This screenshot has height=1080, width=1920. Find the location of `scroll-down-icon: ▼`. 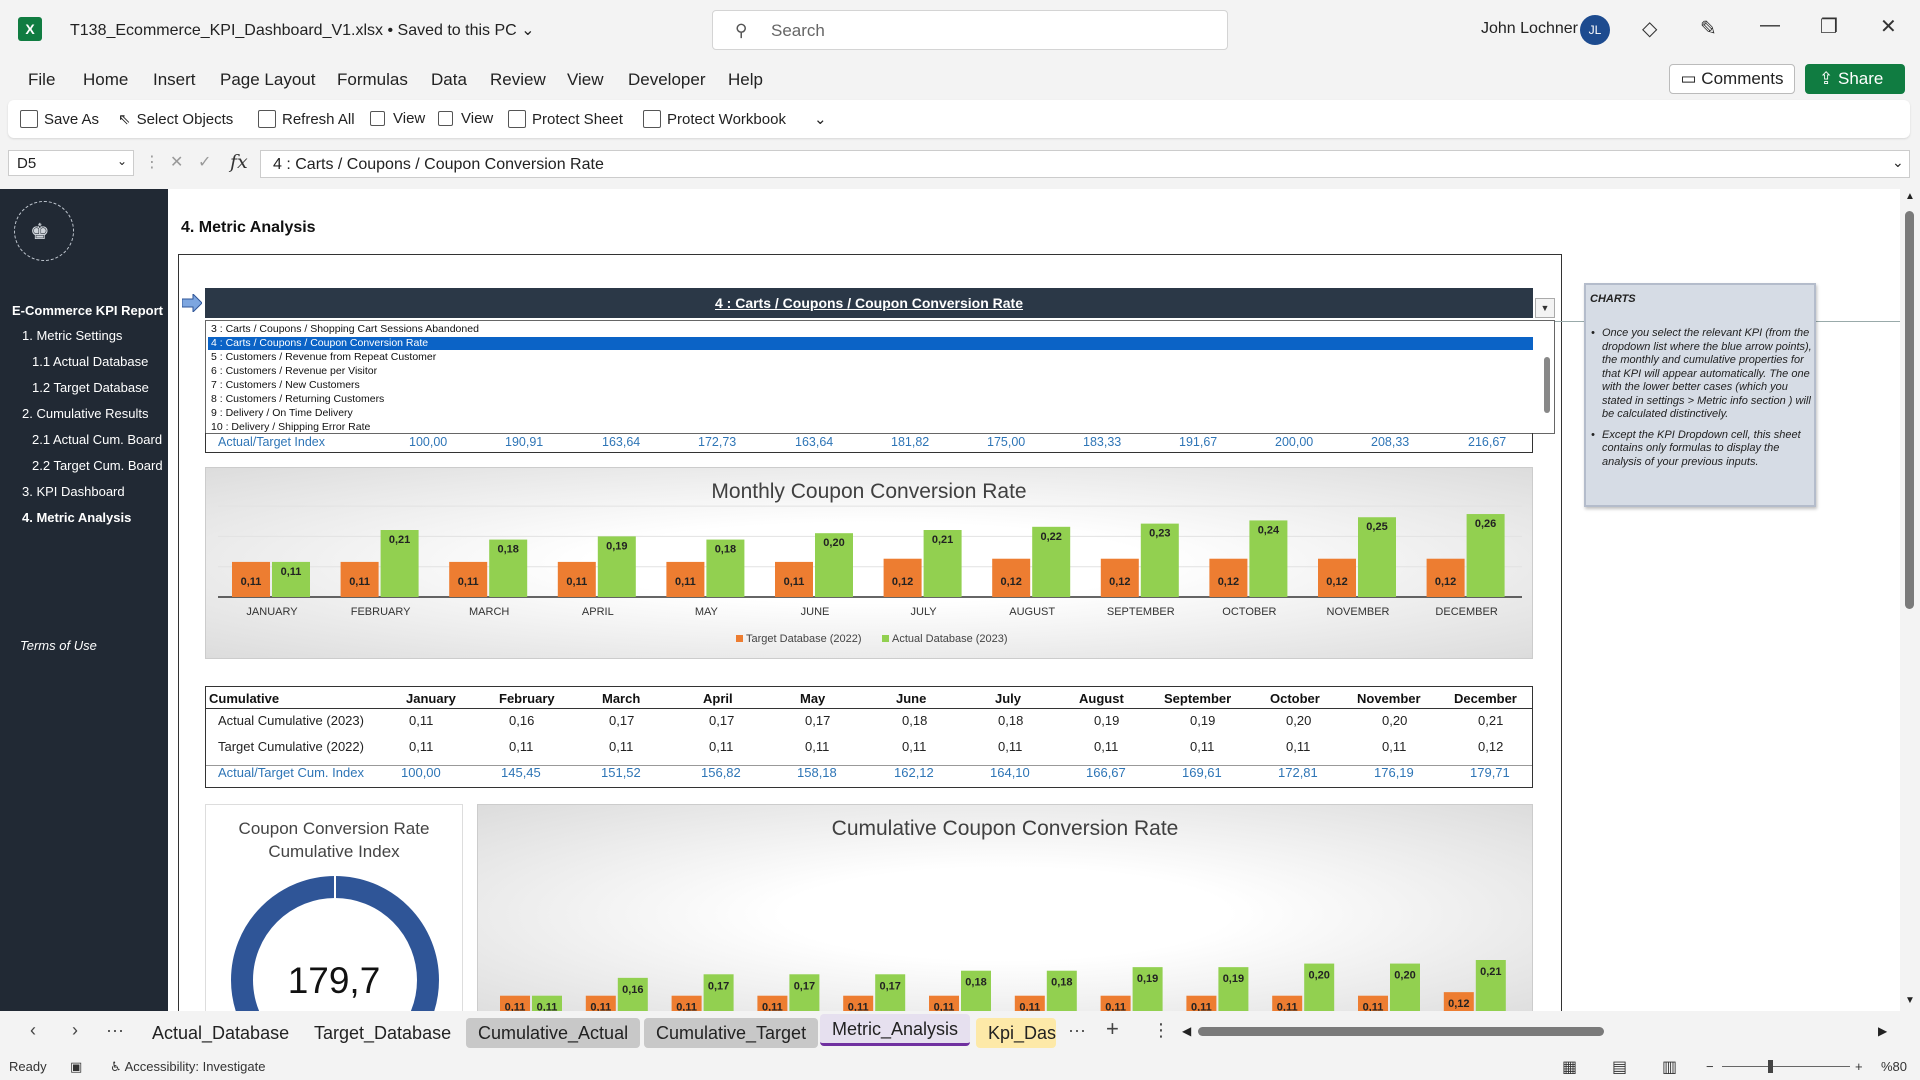

scroll-down-icon: ▼ is located at coordinates (1910, 1000).